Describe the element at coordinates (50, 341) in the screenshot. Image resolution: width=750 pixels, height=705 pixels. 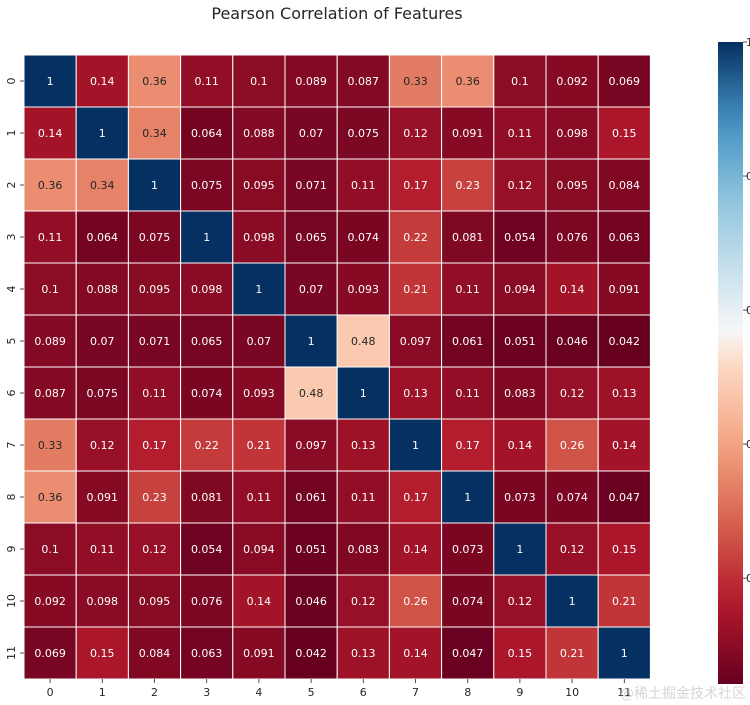
I see `heatmap-cell-label: 0.089` at that location.